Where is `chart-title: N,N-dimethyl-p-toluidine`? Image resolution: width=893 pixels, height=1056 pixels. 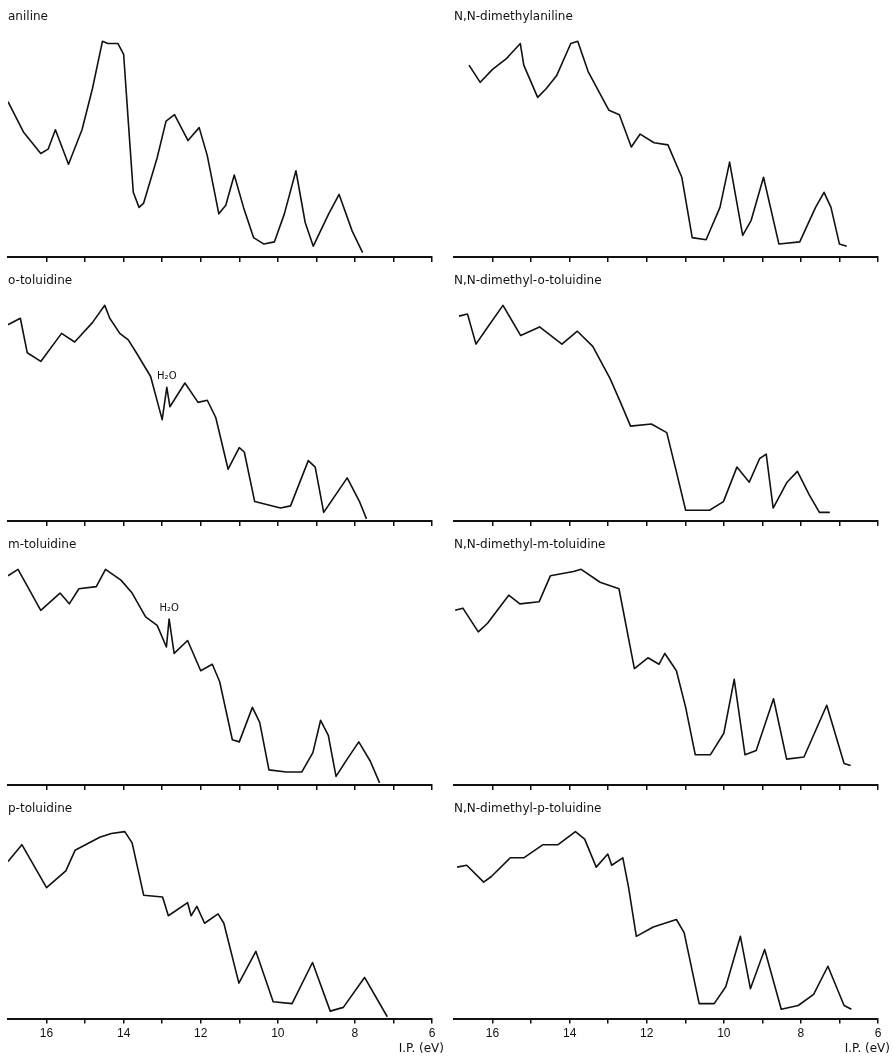 chart-title: N,N-dimethyl-p-toluidine is located at coordinates (528, 808).